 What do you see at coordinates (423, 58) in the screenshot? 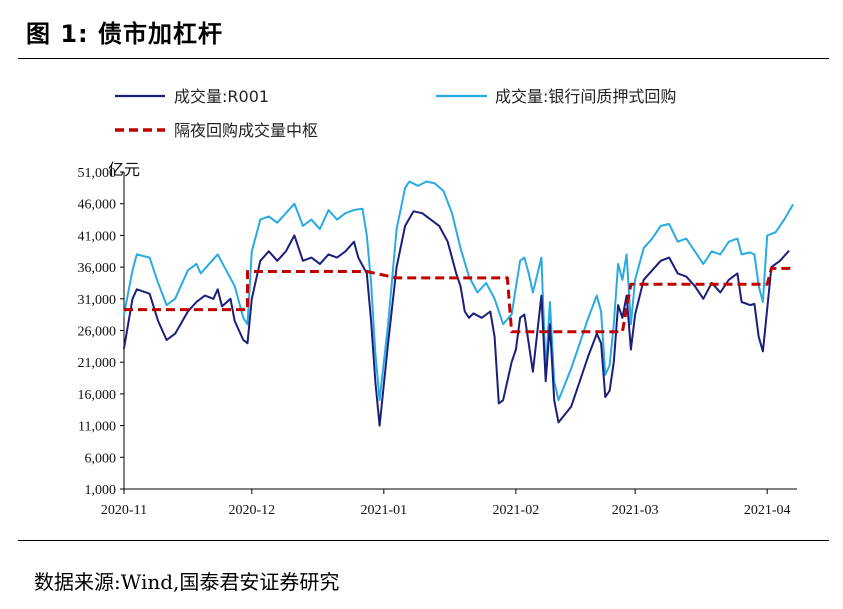
I see `top-rule` at bounding box center [423, 58].